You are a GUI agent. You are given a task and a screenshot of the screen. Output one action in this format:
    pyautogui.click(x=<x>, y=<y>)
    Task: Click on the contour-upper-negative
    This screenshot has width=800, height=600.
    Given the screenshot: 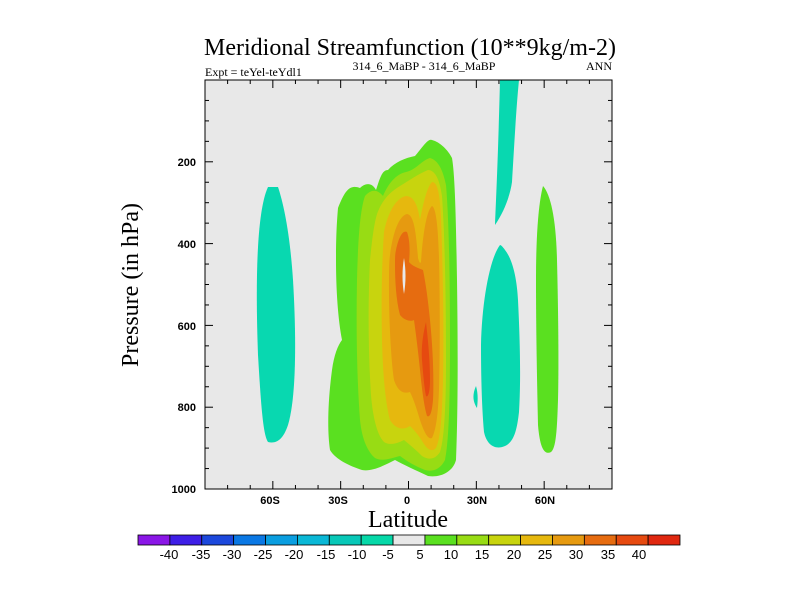 What is the action you would take?
    pyautogui.click(x=507, y=152)
    